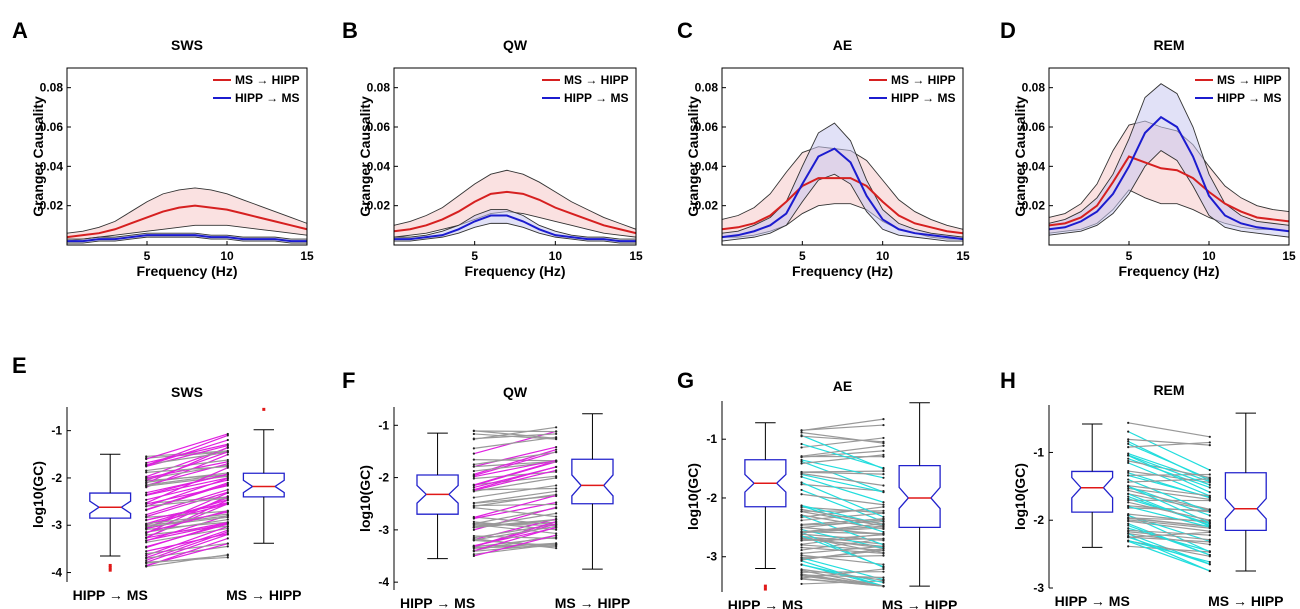 Image resolution: width=1300 pixels, height=609 pixels. I want to click on box-hipp-to-ms, so click(765, 483).